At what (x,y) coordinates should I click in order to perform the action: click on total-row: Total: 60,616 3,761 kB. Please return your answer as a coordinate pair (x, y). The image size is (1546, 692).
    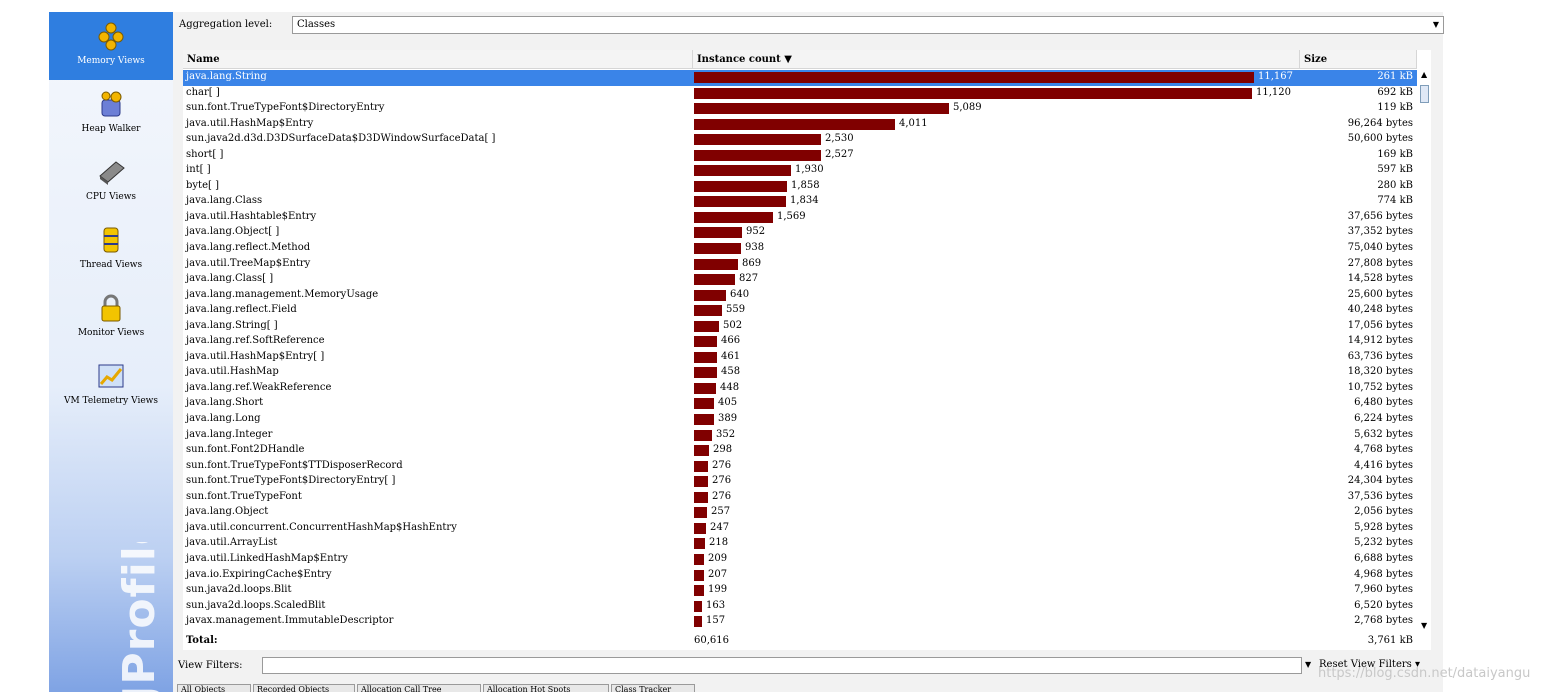
    Looking at the image, I should click on (800, 641).